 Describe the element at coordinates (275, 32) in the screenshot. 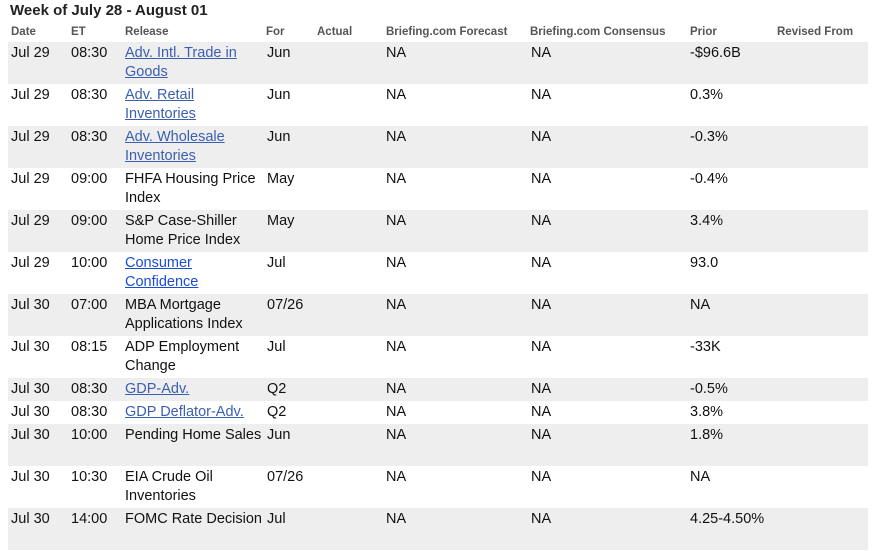

I see `col-for-header: For` at that location.